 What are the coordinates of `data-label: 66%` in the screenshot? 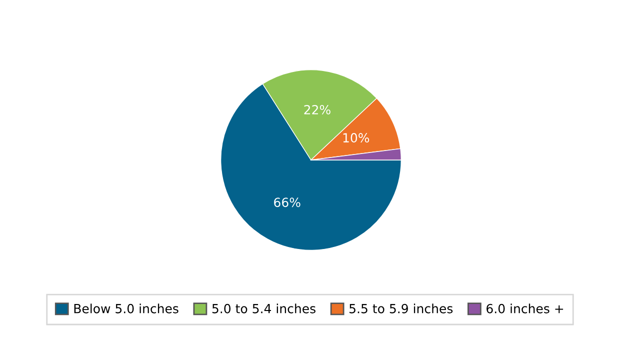 It's located at (287, 203).